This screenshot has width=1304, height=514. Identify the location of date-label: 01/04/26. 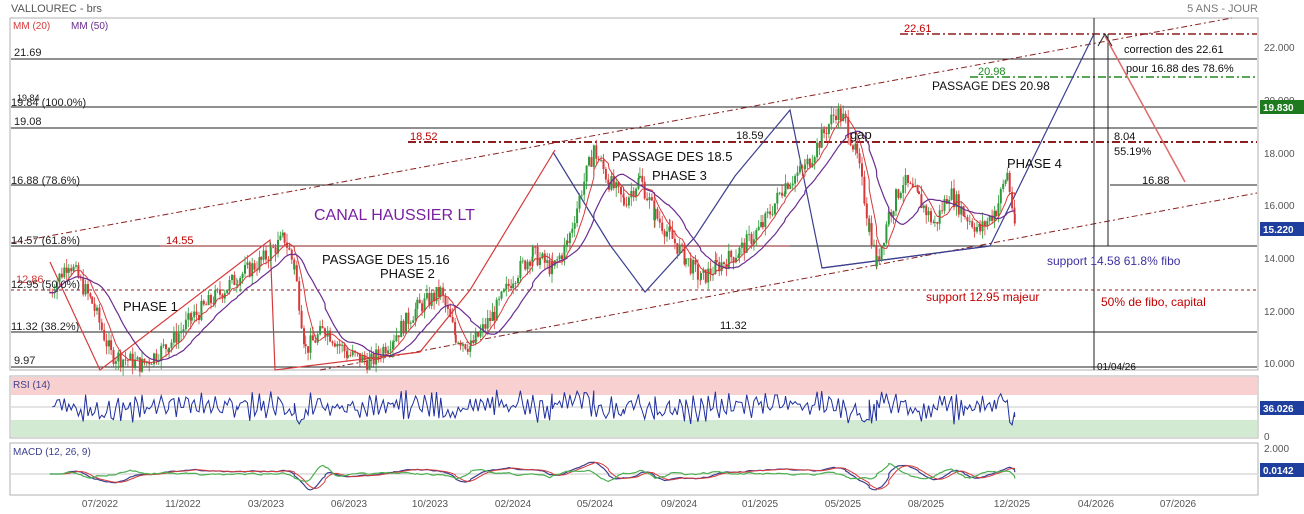
(1116, 367).